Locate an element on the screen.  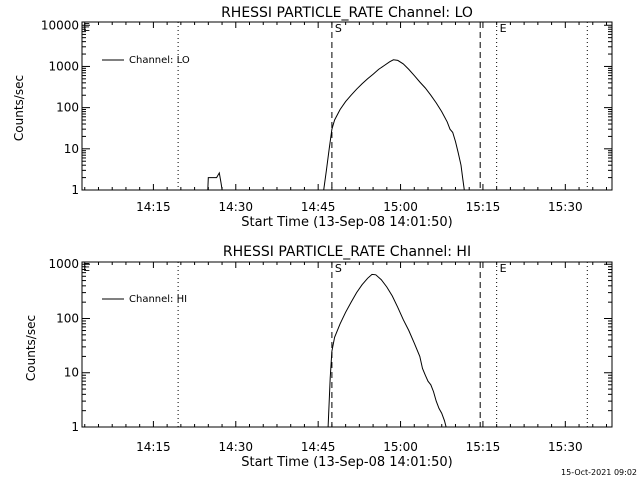
chart-lo-xtick-label: 14:45 is located at coordinates (318, 207).